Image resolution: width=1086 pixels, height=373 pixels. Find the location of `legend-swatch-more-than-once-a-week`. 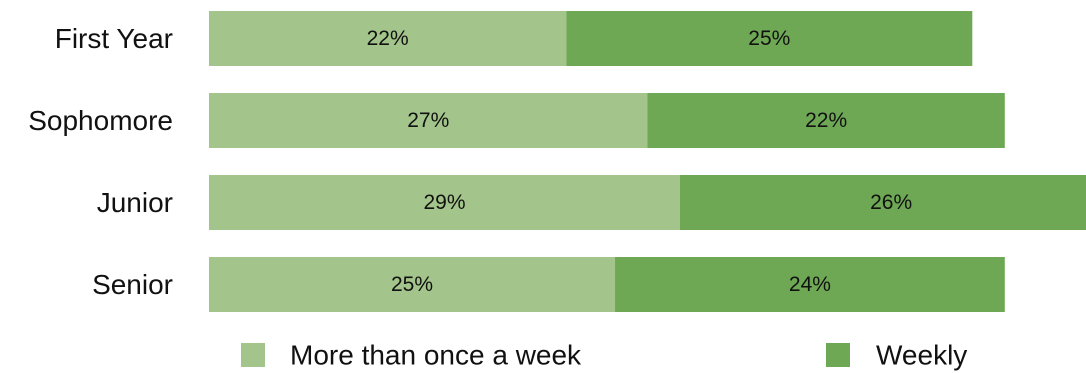

legend-swatch-more-than-once-a-week is located at coordinates (253, 355).